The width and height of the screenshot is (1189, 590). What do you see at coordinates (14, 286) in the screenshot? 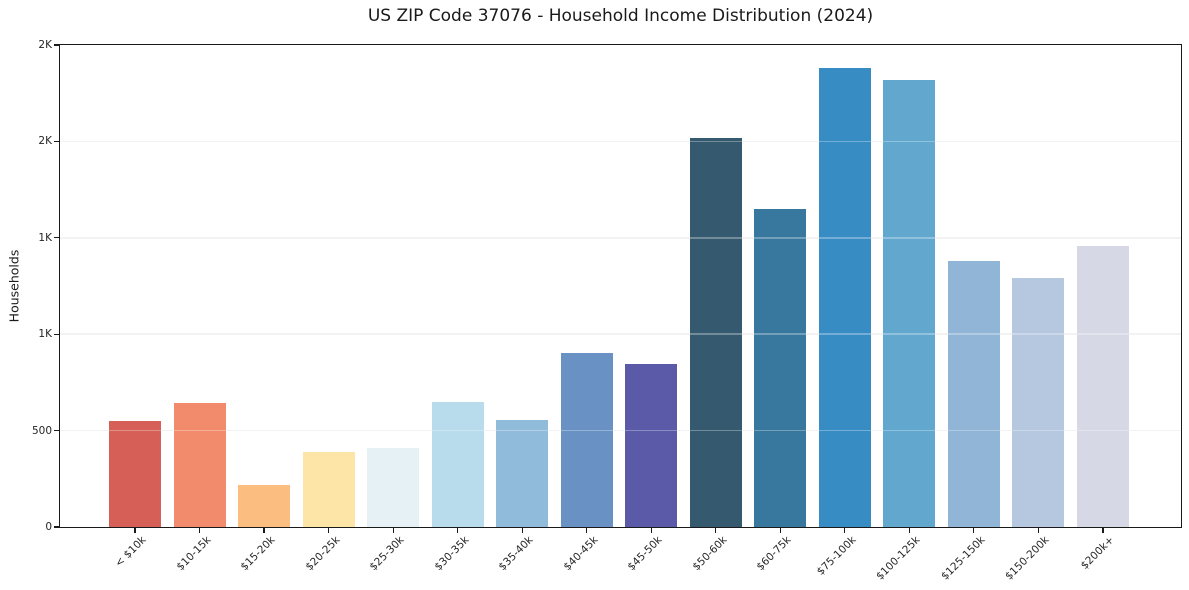
I see `y-axis-label: Households` at bounding box center [14, 286].